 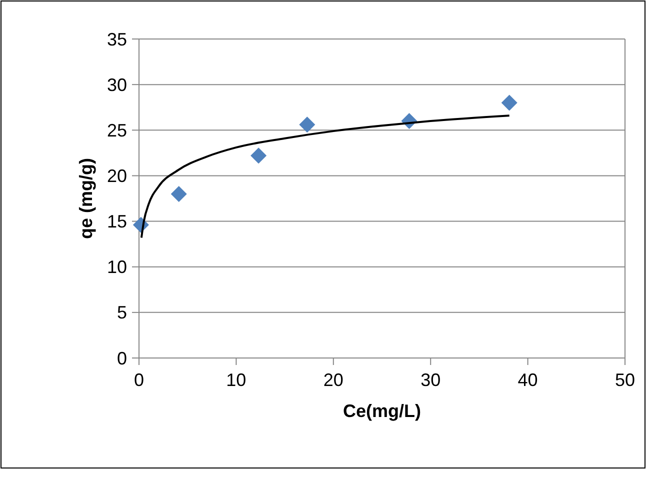 I want to click on y-tick-label: 5, so click(x=121, y=312).